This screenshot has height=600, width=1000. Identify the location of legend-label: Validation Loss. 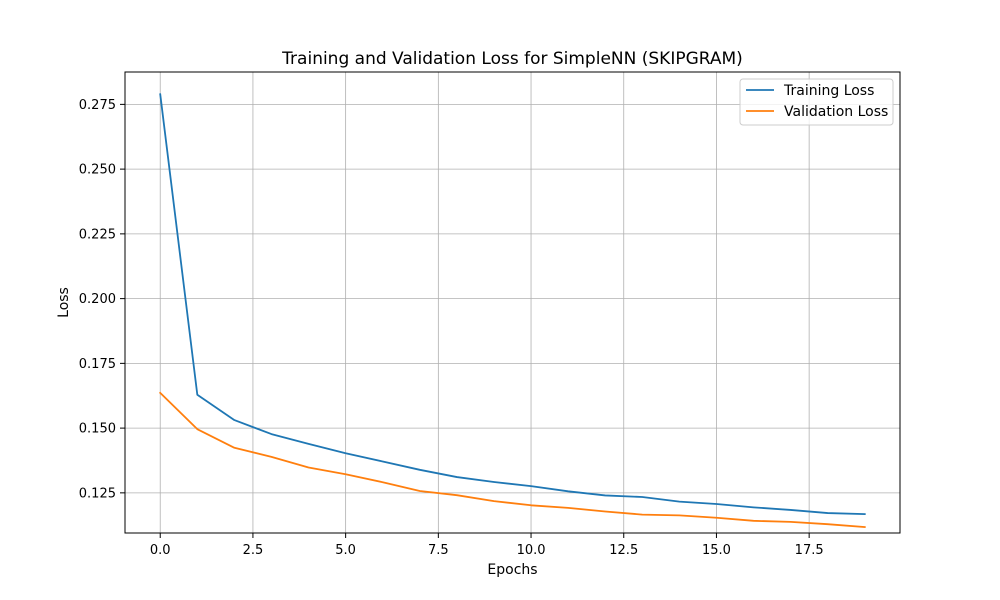
(836, 112).